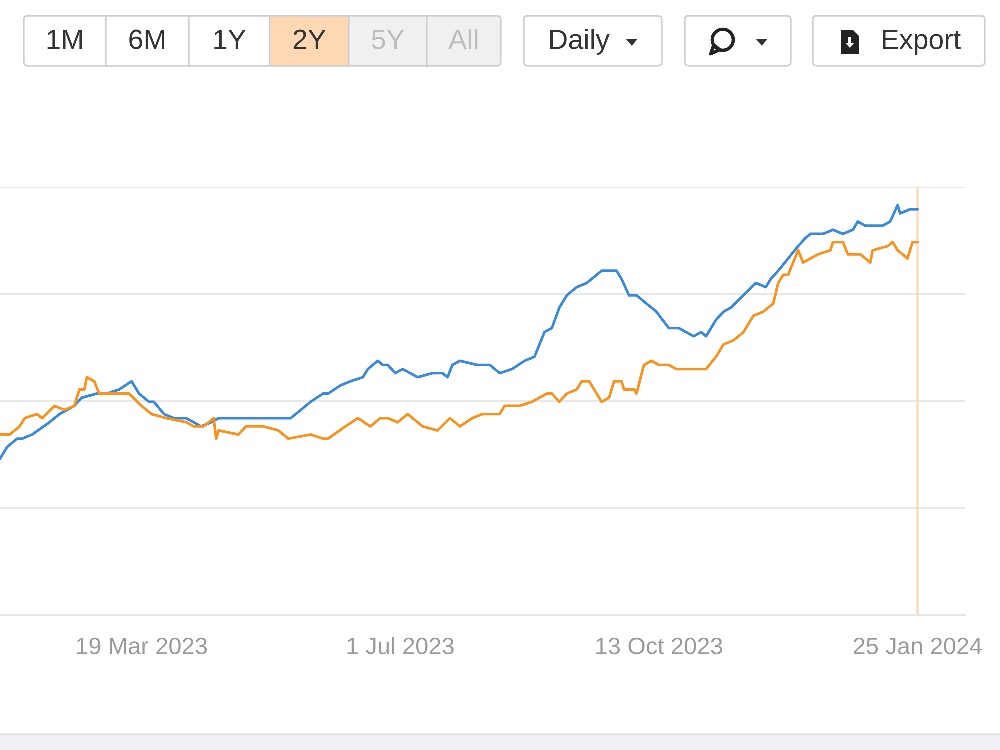 This screenshot has width=1000, height=750. What do you see at coordinates (659, 646) in the screenshot?
I see `x-tick-label: 13 Oct 2023` at bounding box center [659, 646].